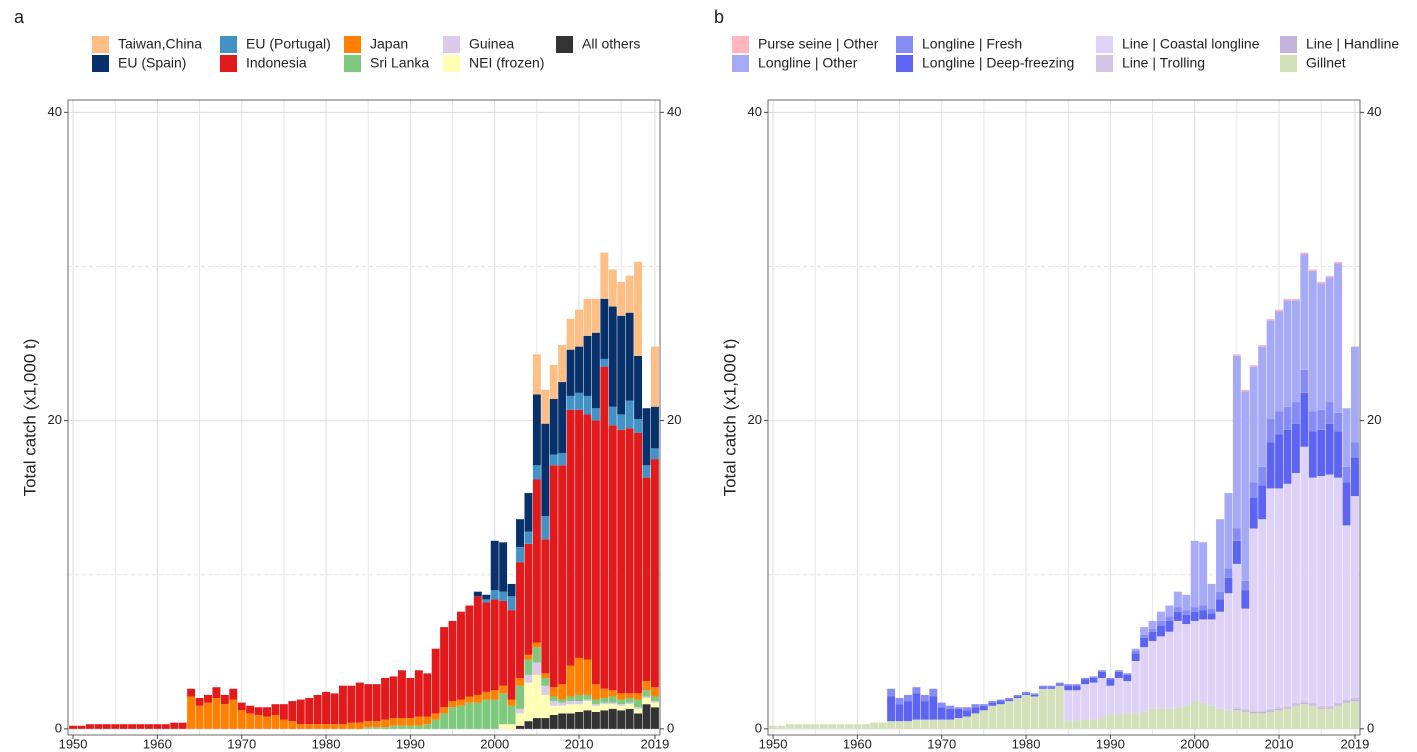 The height and width of the screenshot is (752, 1417). I want to click on y2-tick-label: 20, so click(674, 419).